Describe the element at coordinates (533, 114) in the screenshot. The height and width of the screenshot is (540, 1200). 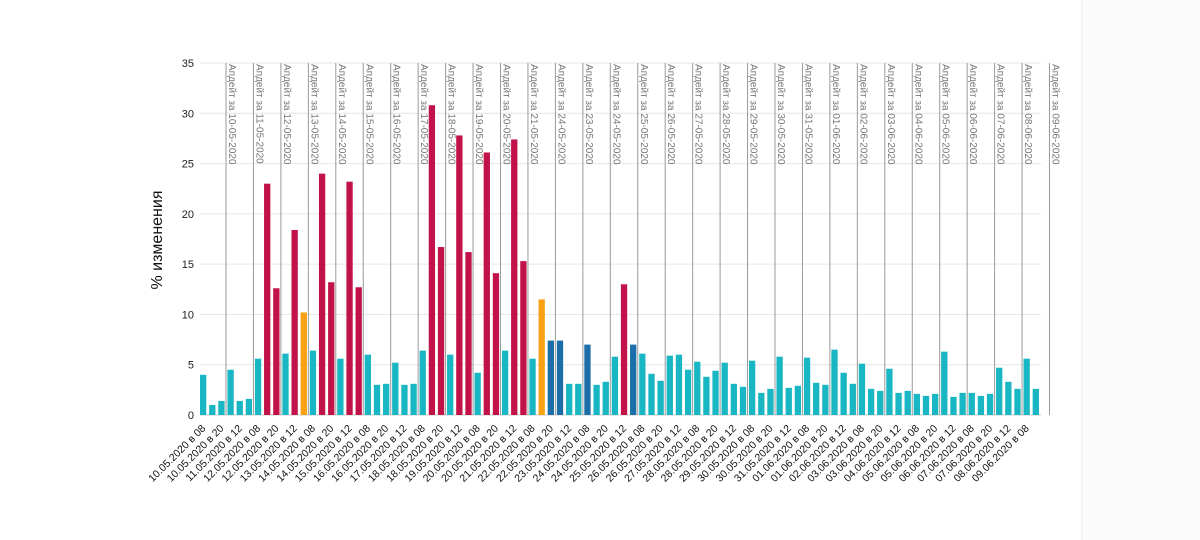
I see `update-label: Апдейт за 21-05-2020` at that location.